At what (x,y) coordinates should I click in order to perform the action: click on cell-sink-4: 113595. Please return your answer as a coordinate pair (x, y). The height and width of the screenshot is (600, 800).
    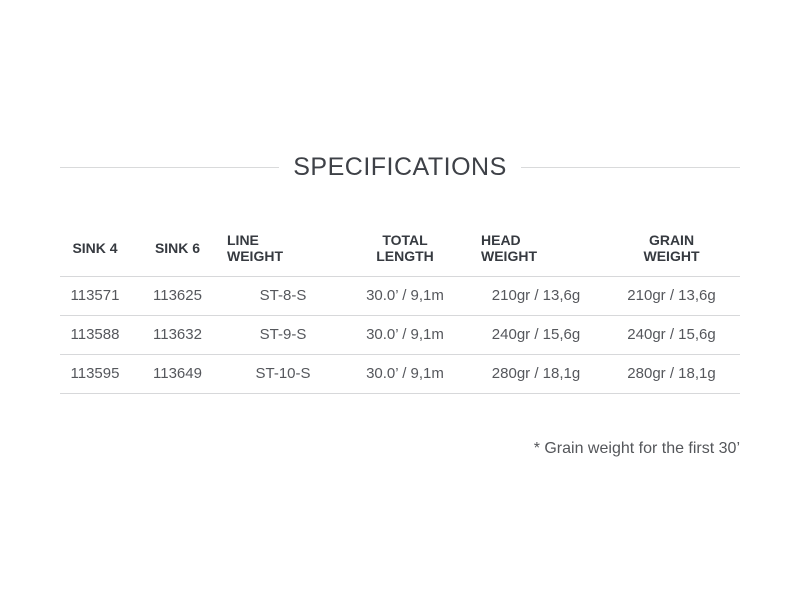
    Looking at the image, I should click on (95, 373).